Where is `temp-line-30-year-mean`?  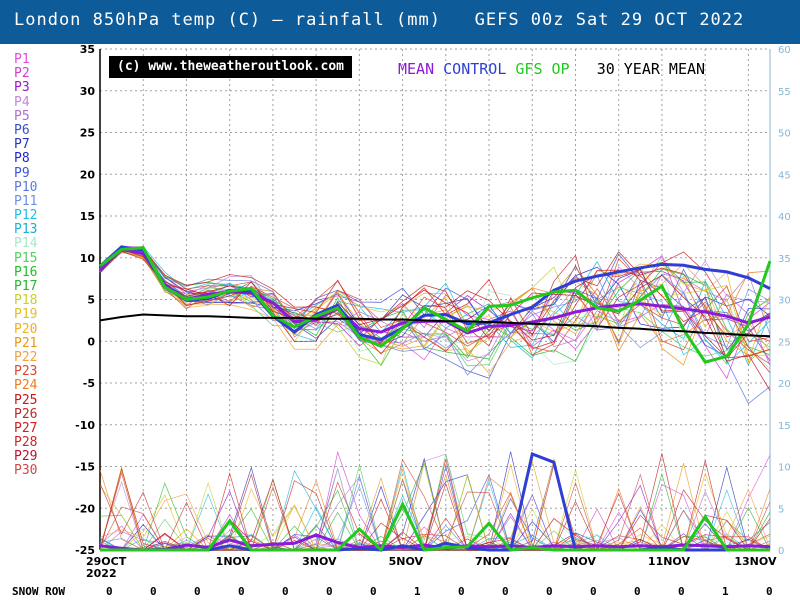
temp-line-30-year-mean is located at coordinates (435, 325).